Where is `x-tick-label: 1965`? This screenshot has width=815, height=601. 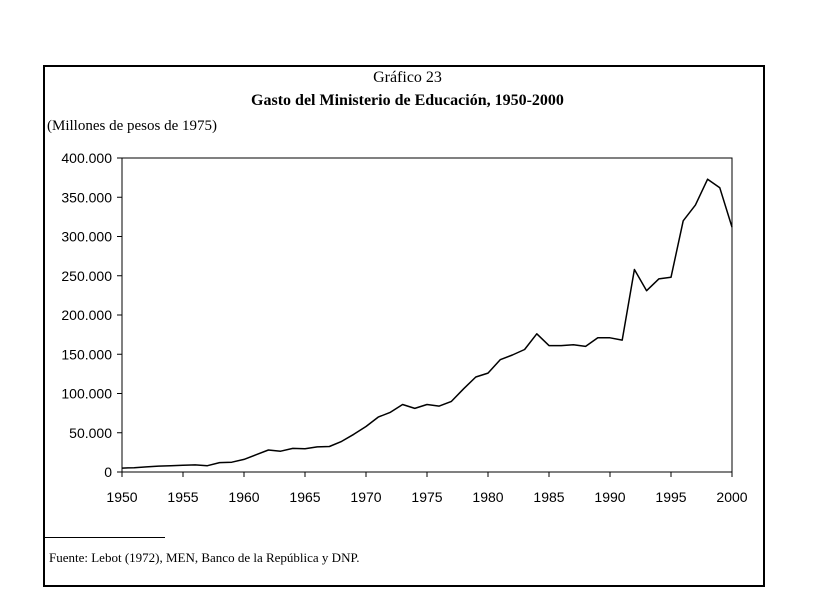 x-tick-label: 1965 is located at coordinates (304, 497).